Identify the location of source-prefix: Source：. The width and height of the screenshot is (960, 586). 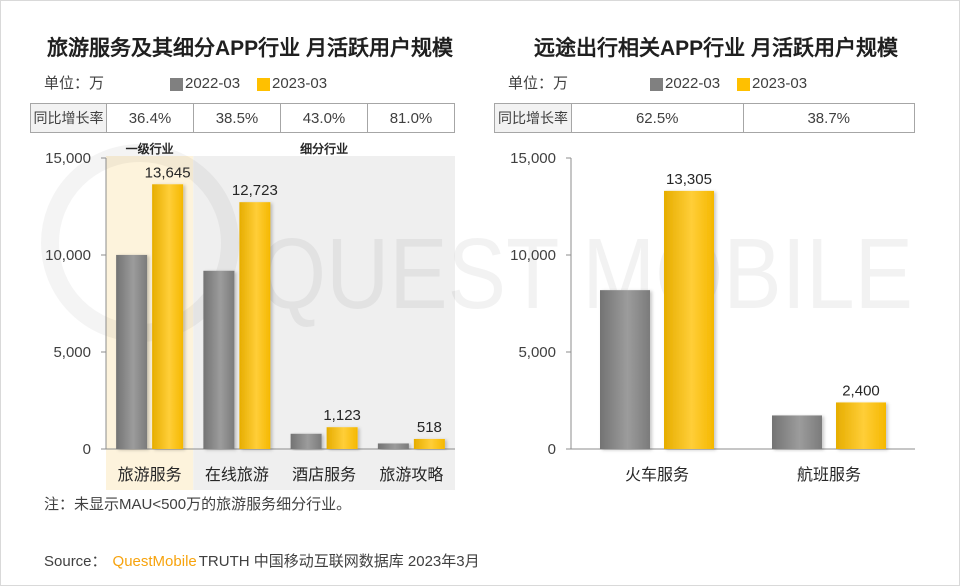
(75, 561).